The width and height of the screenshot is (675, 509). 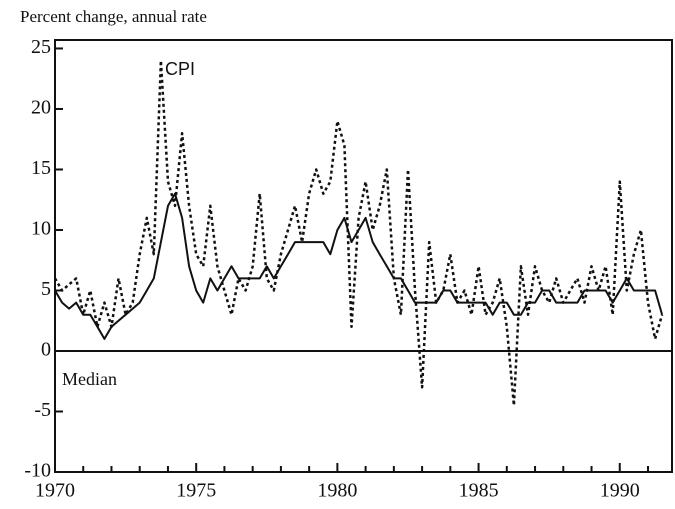 I want to click on y-tick-label: -5, so click(x=42, y=410).